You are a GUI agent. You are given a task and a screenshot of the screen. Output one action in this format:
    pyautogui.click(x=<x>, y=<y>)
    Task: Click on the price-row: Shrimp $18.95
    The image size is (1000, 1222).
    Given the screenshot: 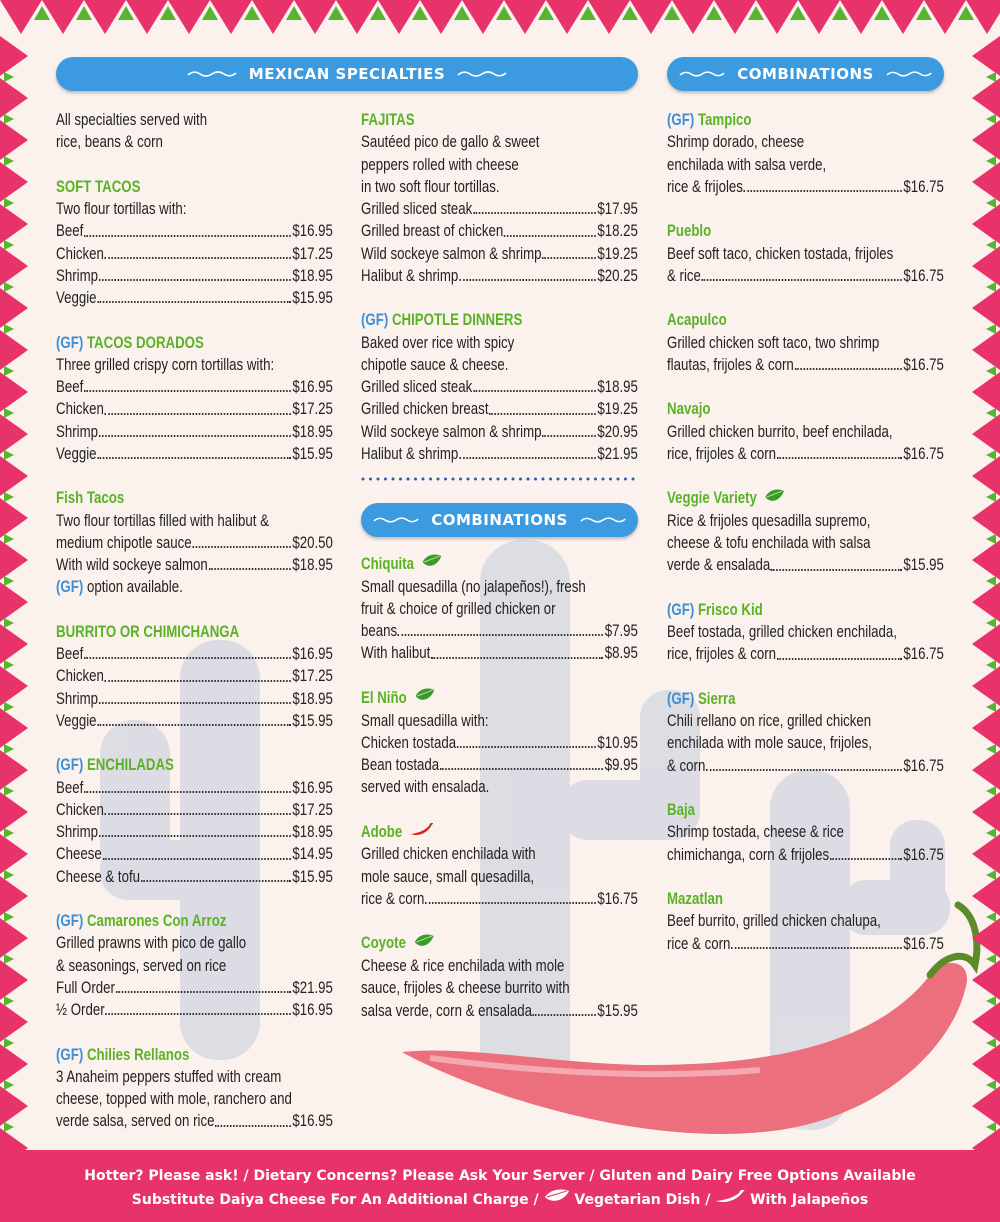 What is the action you would take?
    pyautogui.click(x=194, y=832)
    